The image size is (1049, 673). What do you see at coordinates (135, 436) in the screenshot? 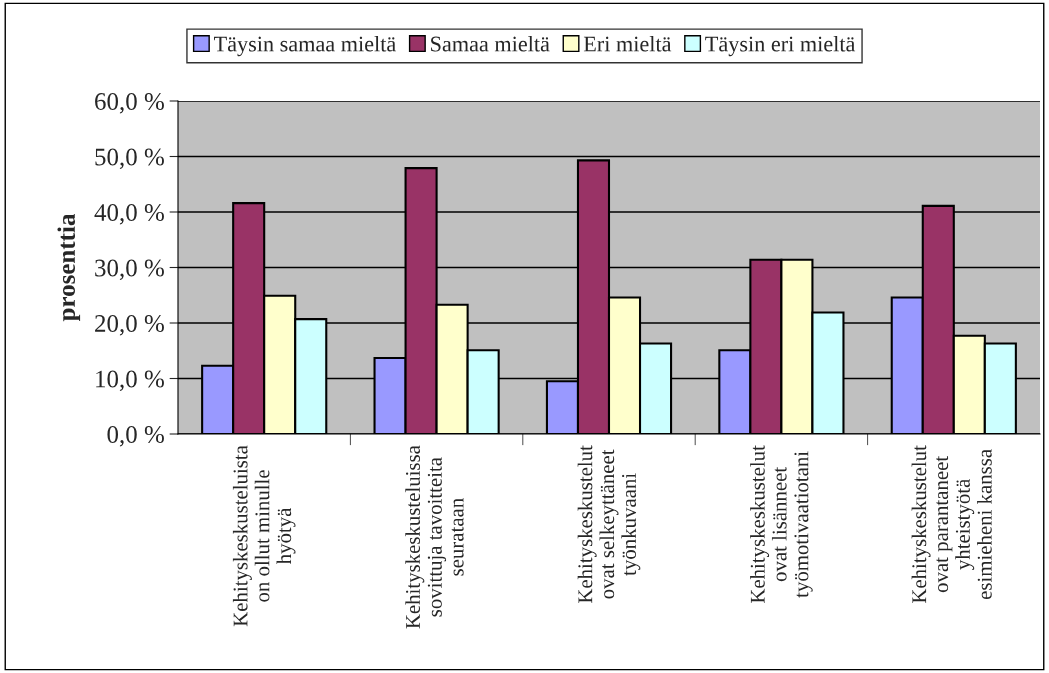
I see `y-tick-label: 0,0 %` at bounding box center [135, 436].